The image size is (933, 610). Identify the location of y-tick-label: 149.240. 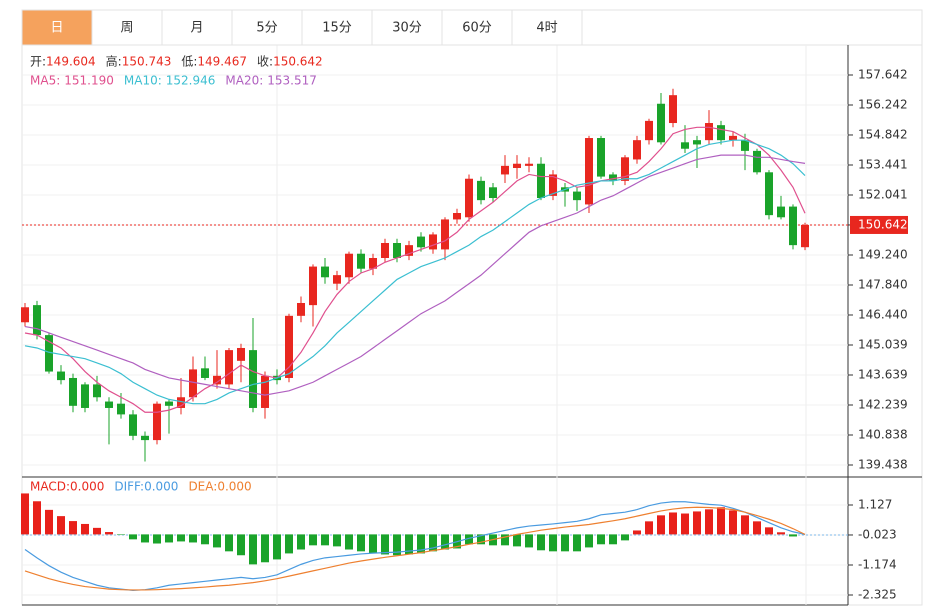
(883, 254).